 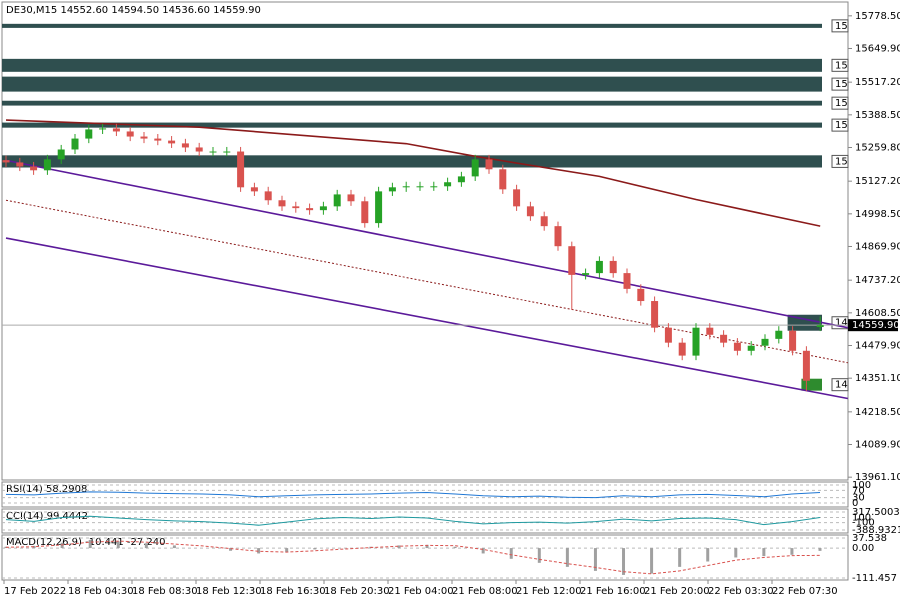 I want to click on y-tick-label: 14089.90, so click(x=877, y=444).